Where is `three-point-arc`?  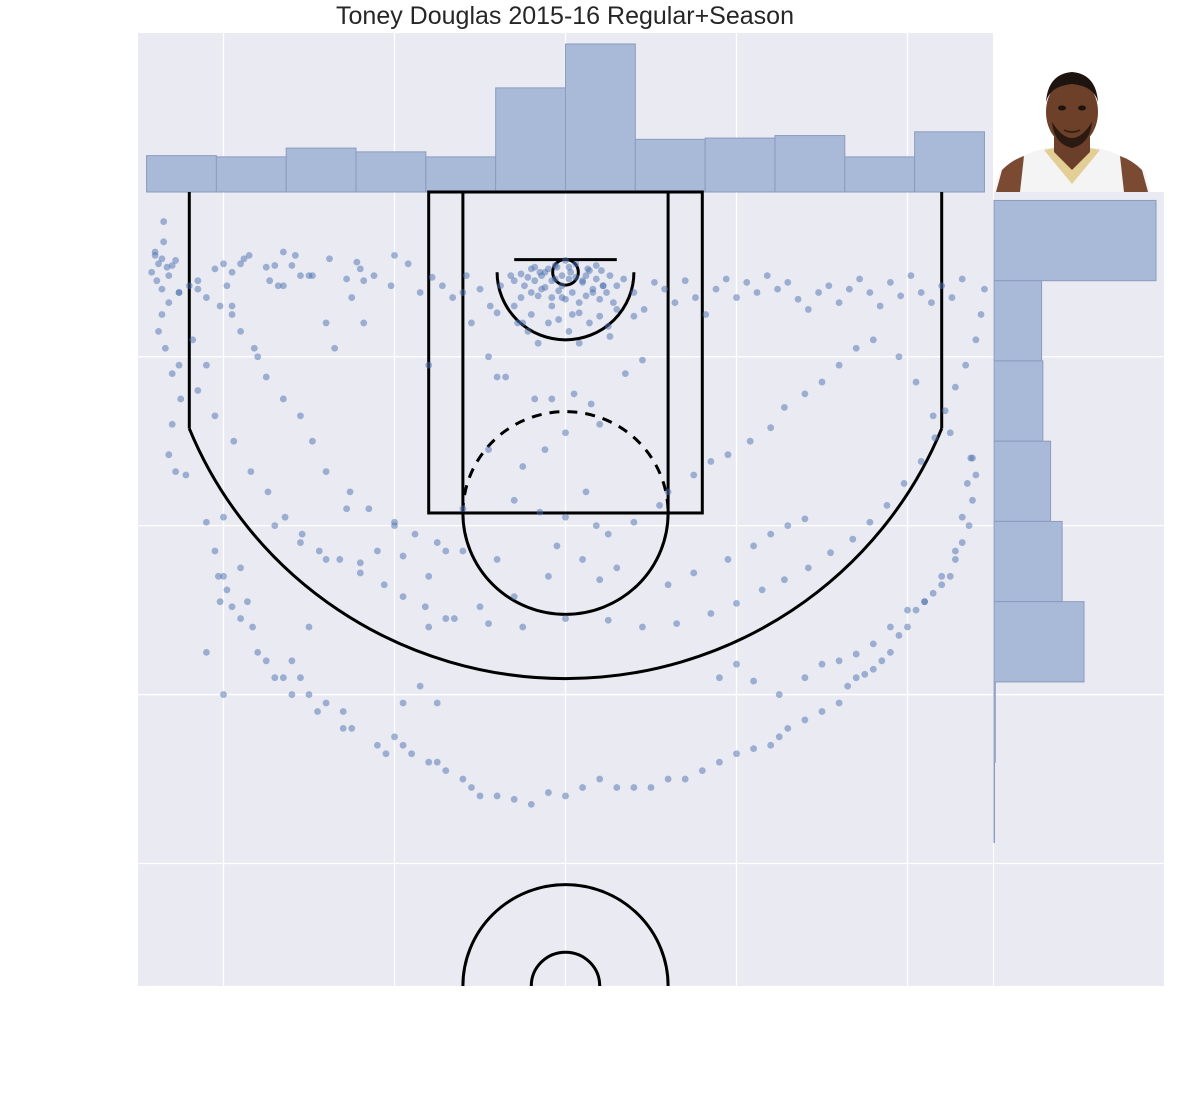 three-point-arc is located at coordinates (565, 554).